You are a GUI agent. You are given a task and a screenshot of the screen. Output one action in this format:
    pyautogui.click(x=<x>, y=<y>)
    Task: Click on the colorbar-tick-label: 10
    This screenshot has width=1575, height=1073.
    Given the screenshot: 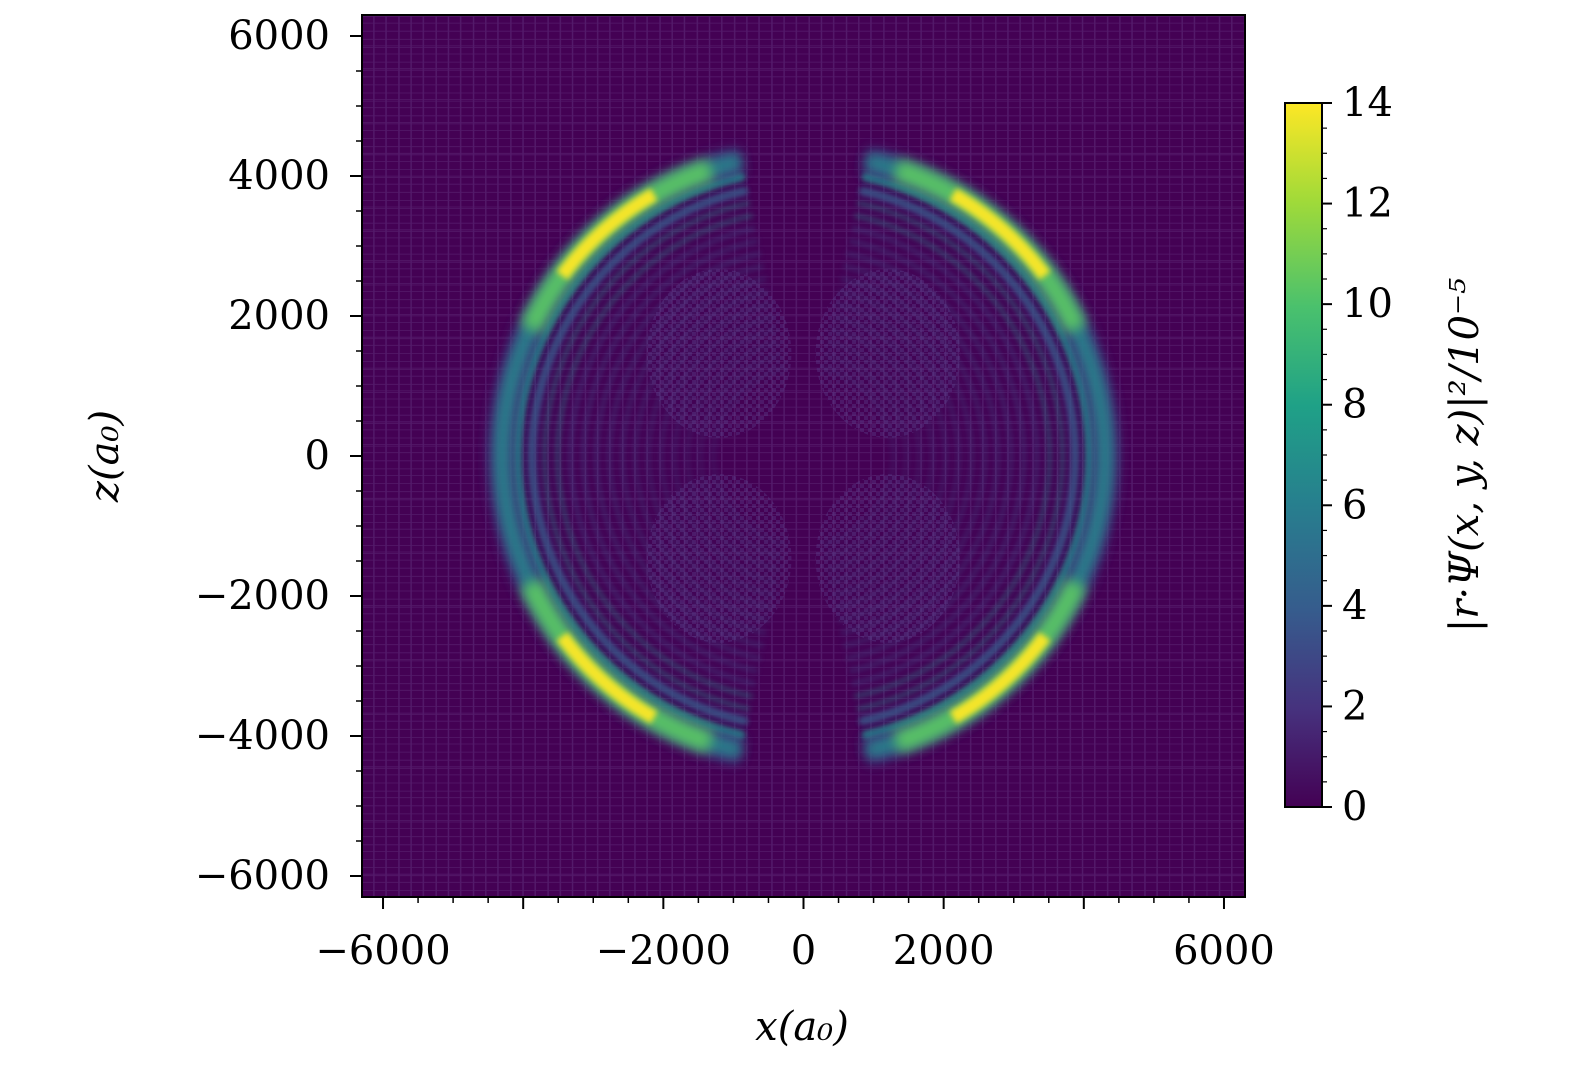 What is the action you would take?
    pyautogui.click(x=1367, y=304)
    